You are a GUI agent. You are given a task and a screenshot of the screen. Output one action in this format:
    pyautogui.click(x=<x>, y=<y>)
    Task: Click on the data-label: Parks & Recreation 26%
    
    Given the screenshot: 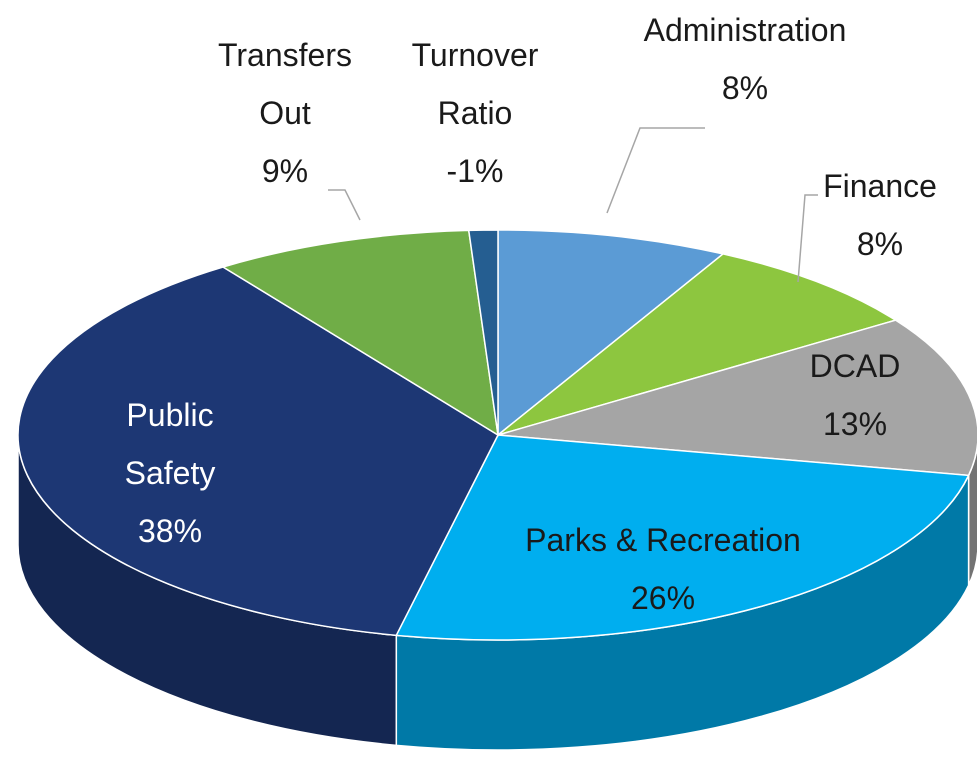 What is the action you would take?
    pyautogui.click(x=663, y=569)
    